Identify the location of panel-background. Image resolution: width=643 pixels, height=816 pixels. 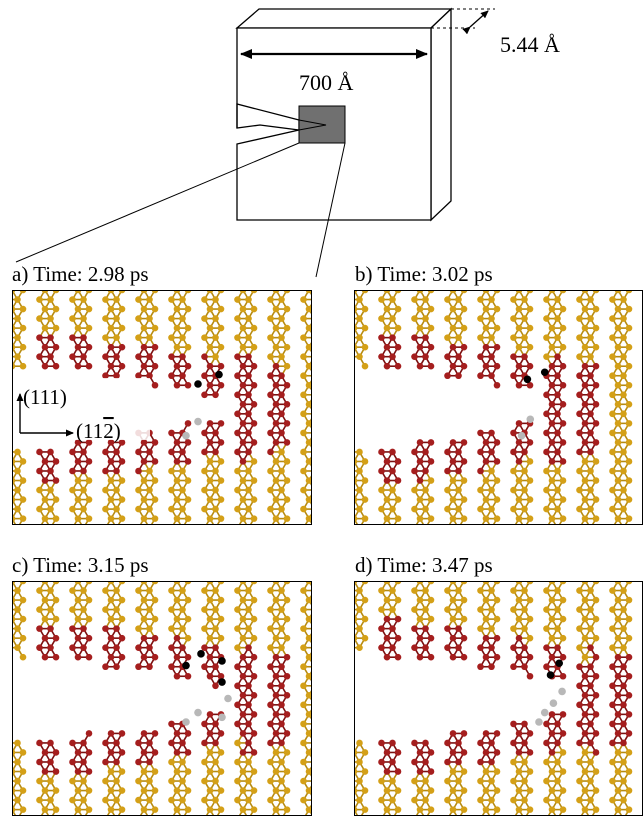
(162, 698).